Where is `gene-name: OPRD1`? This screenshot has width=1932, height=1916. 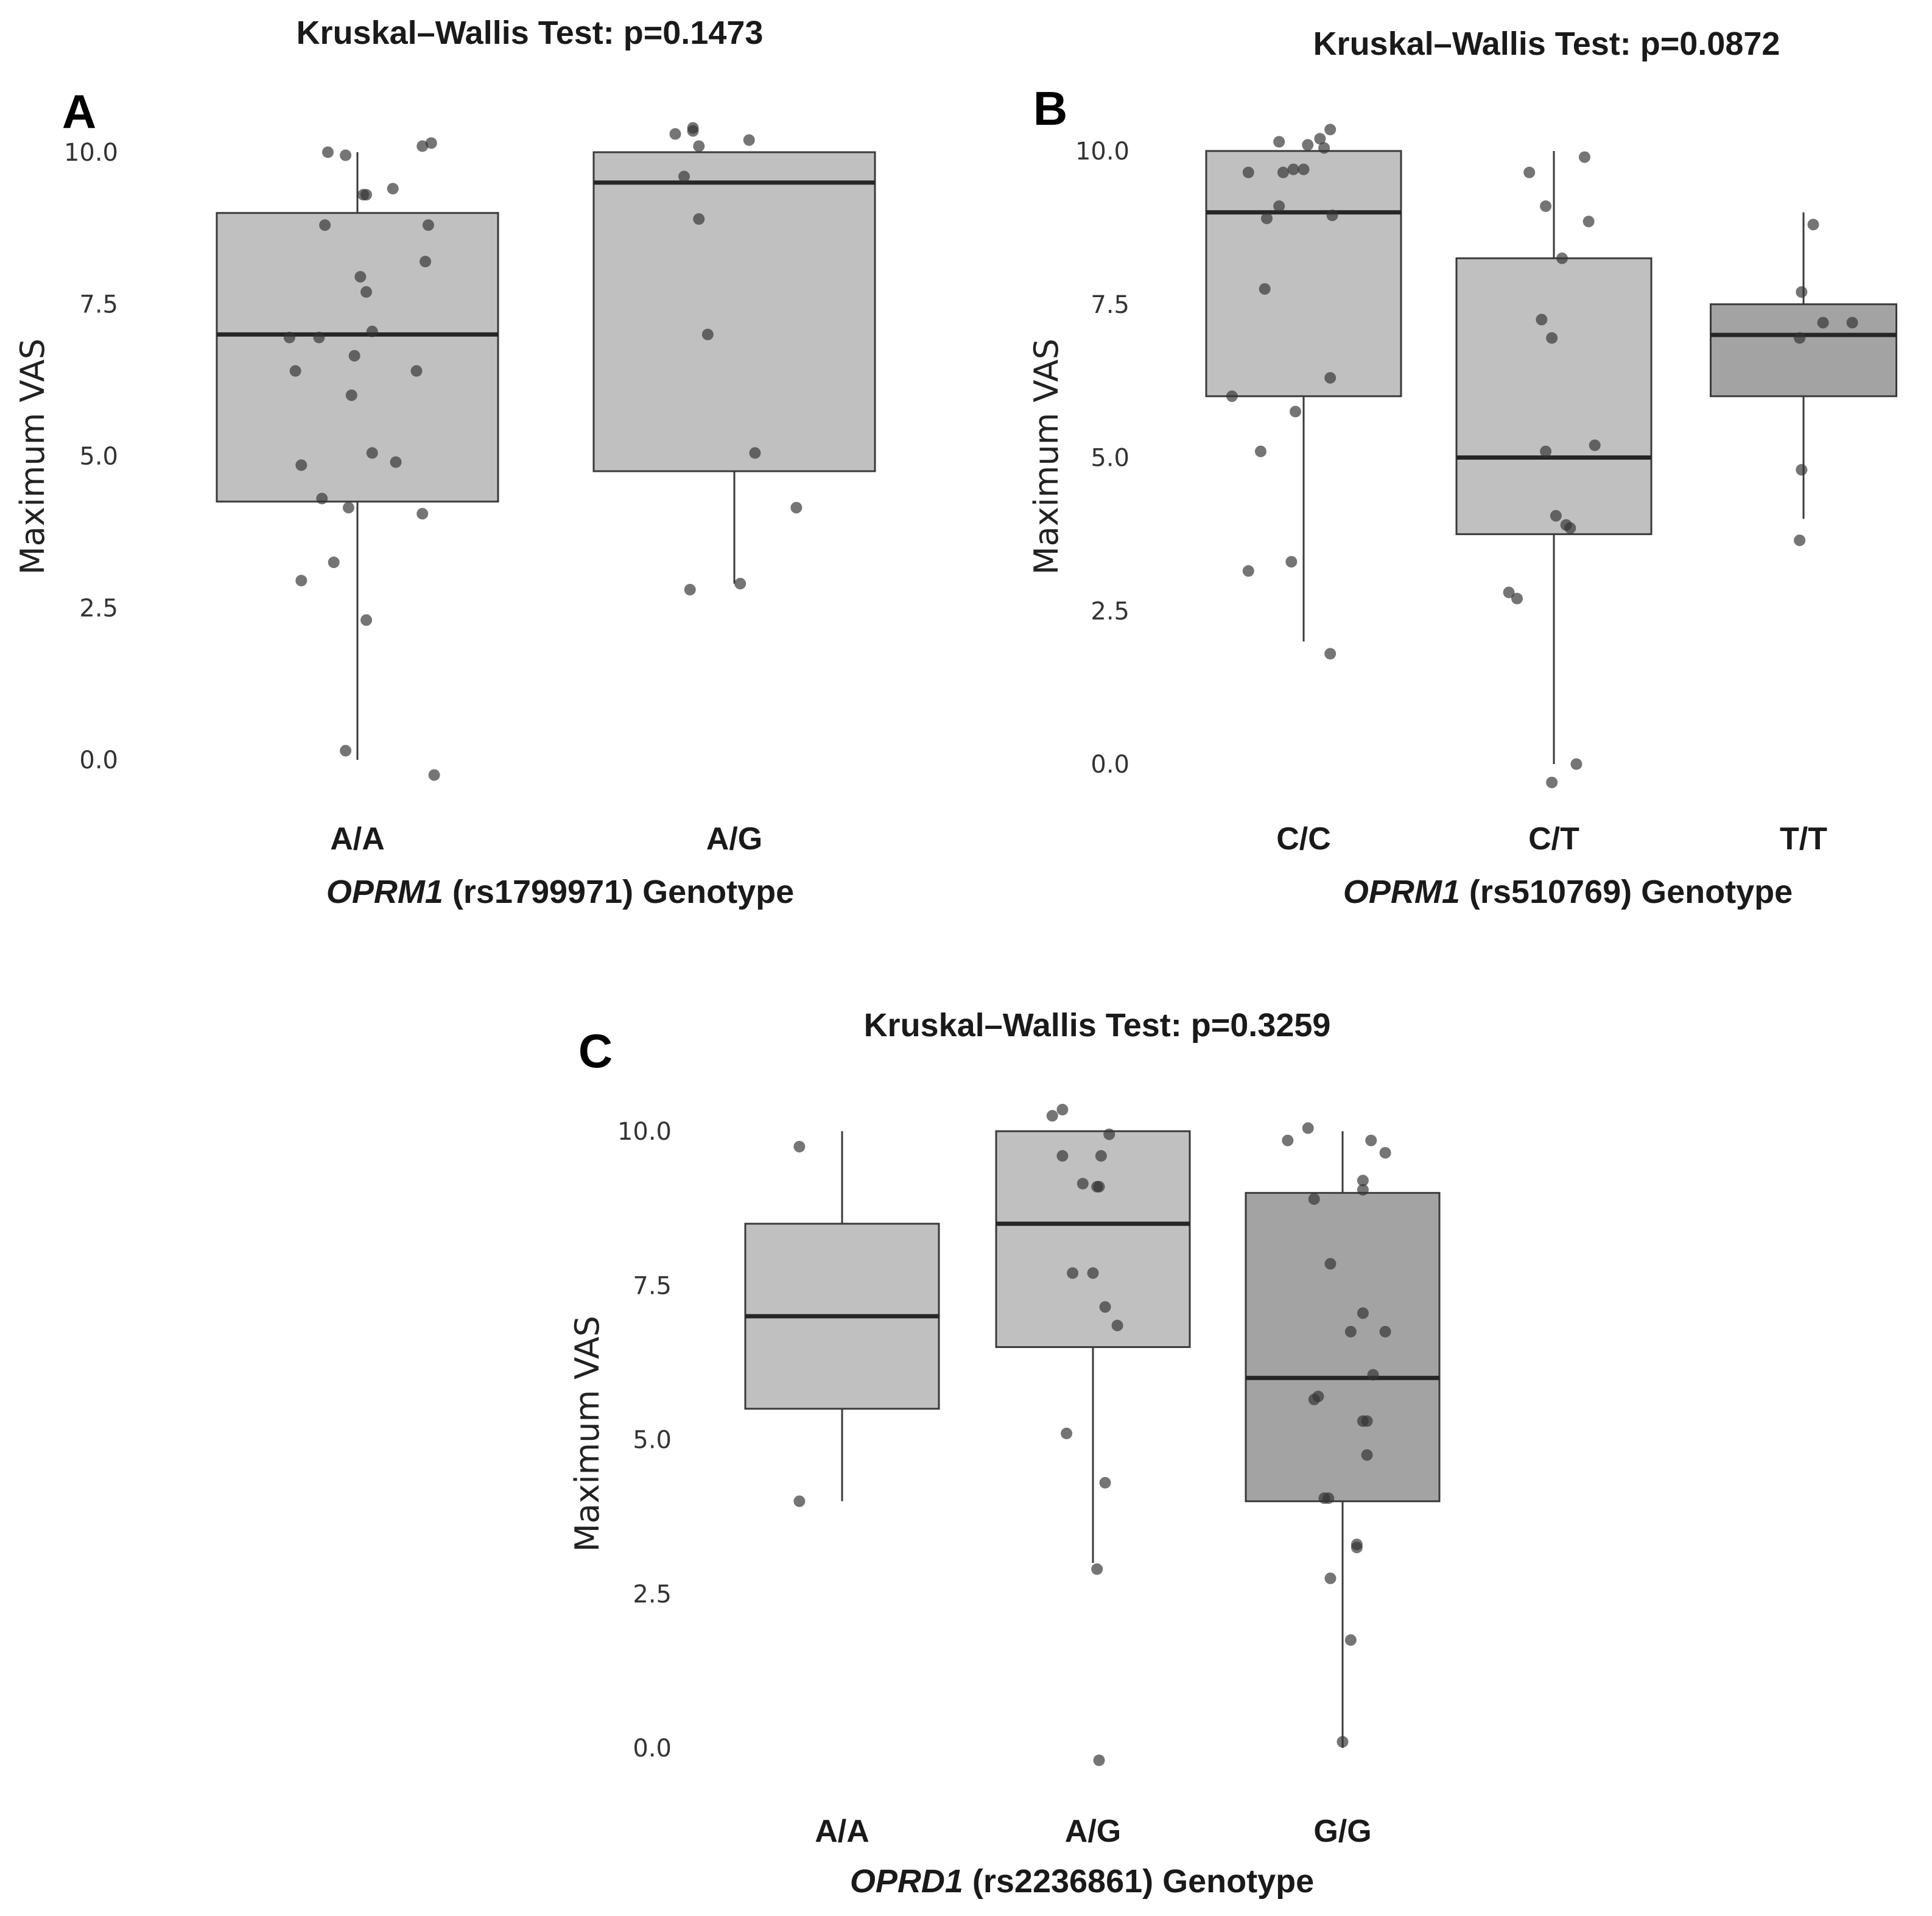
gene-name: OPRD1 is located at coordinates (906, 1881).